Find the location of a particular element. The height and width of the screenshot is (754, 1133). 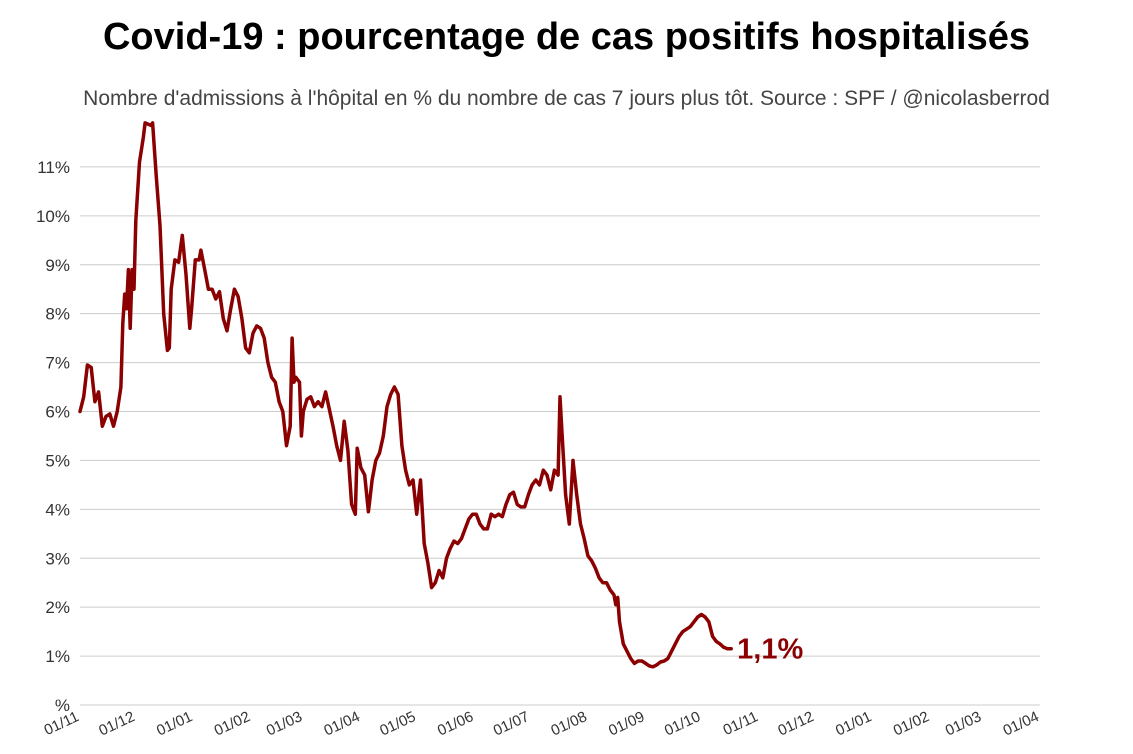

y-tick-label: 5% is located at coordinates (57, 460).